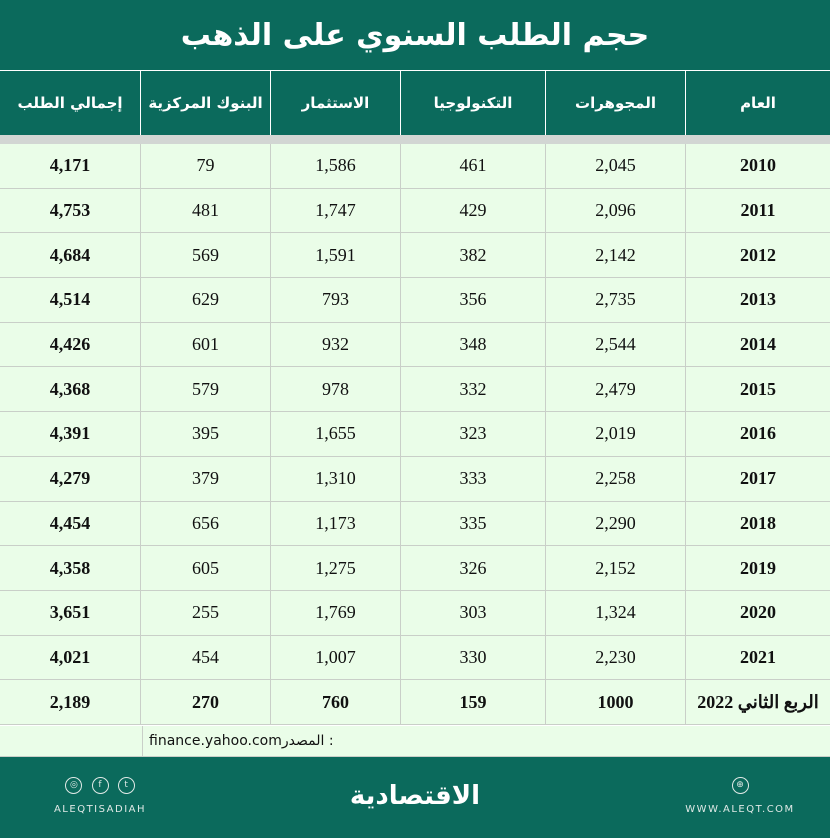  What do you see at coordinates (757, 389) in the screenshot?
I see `cell-year: 2015` at bounding box center [757, 389].